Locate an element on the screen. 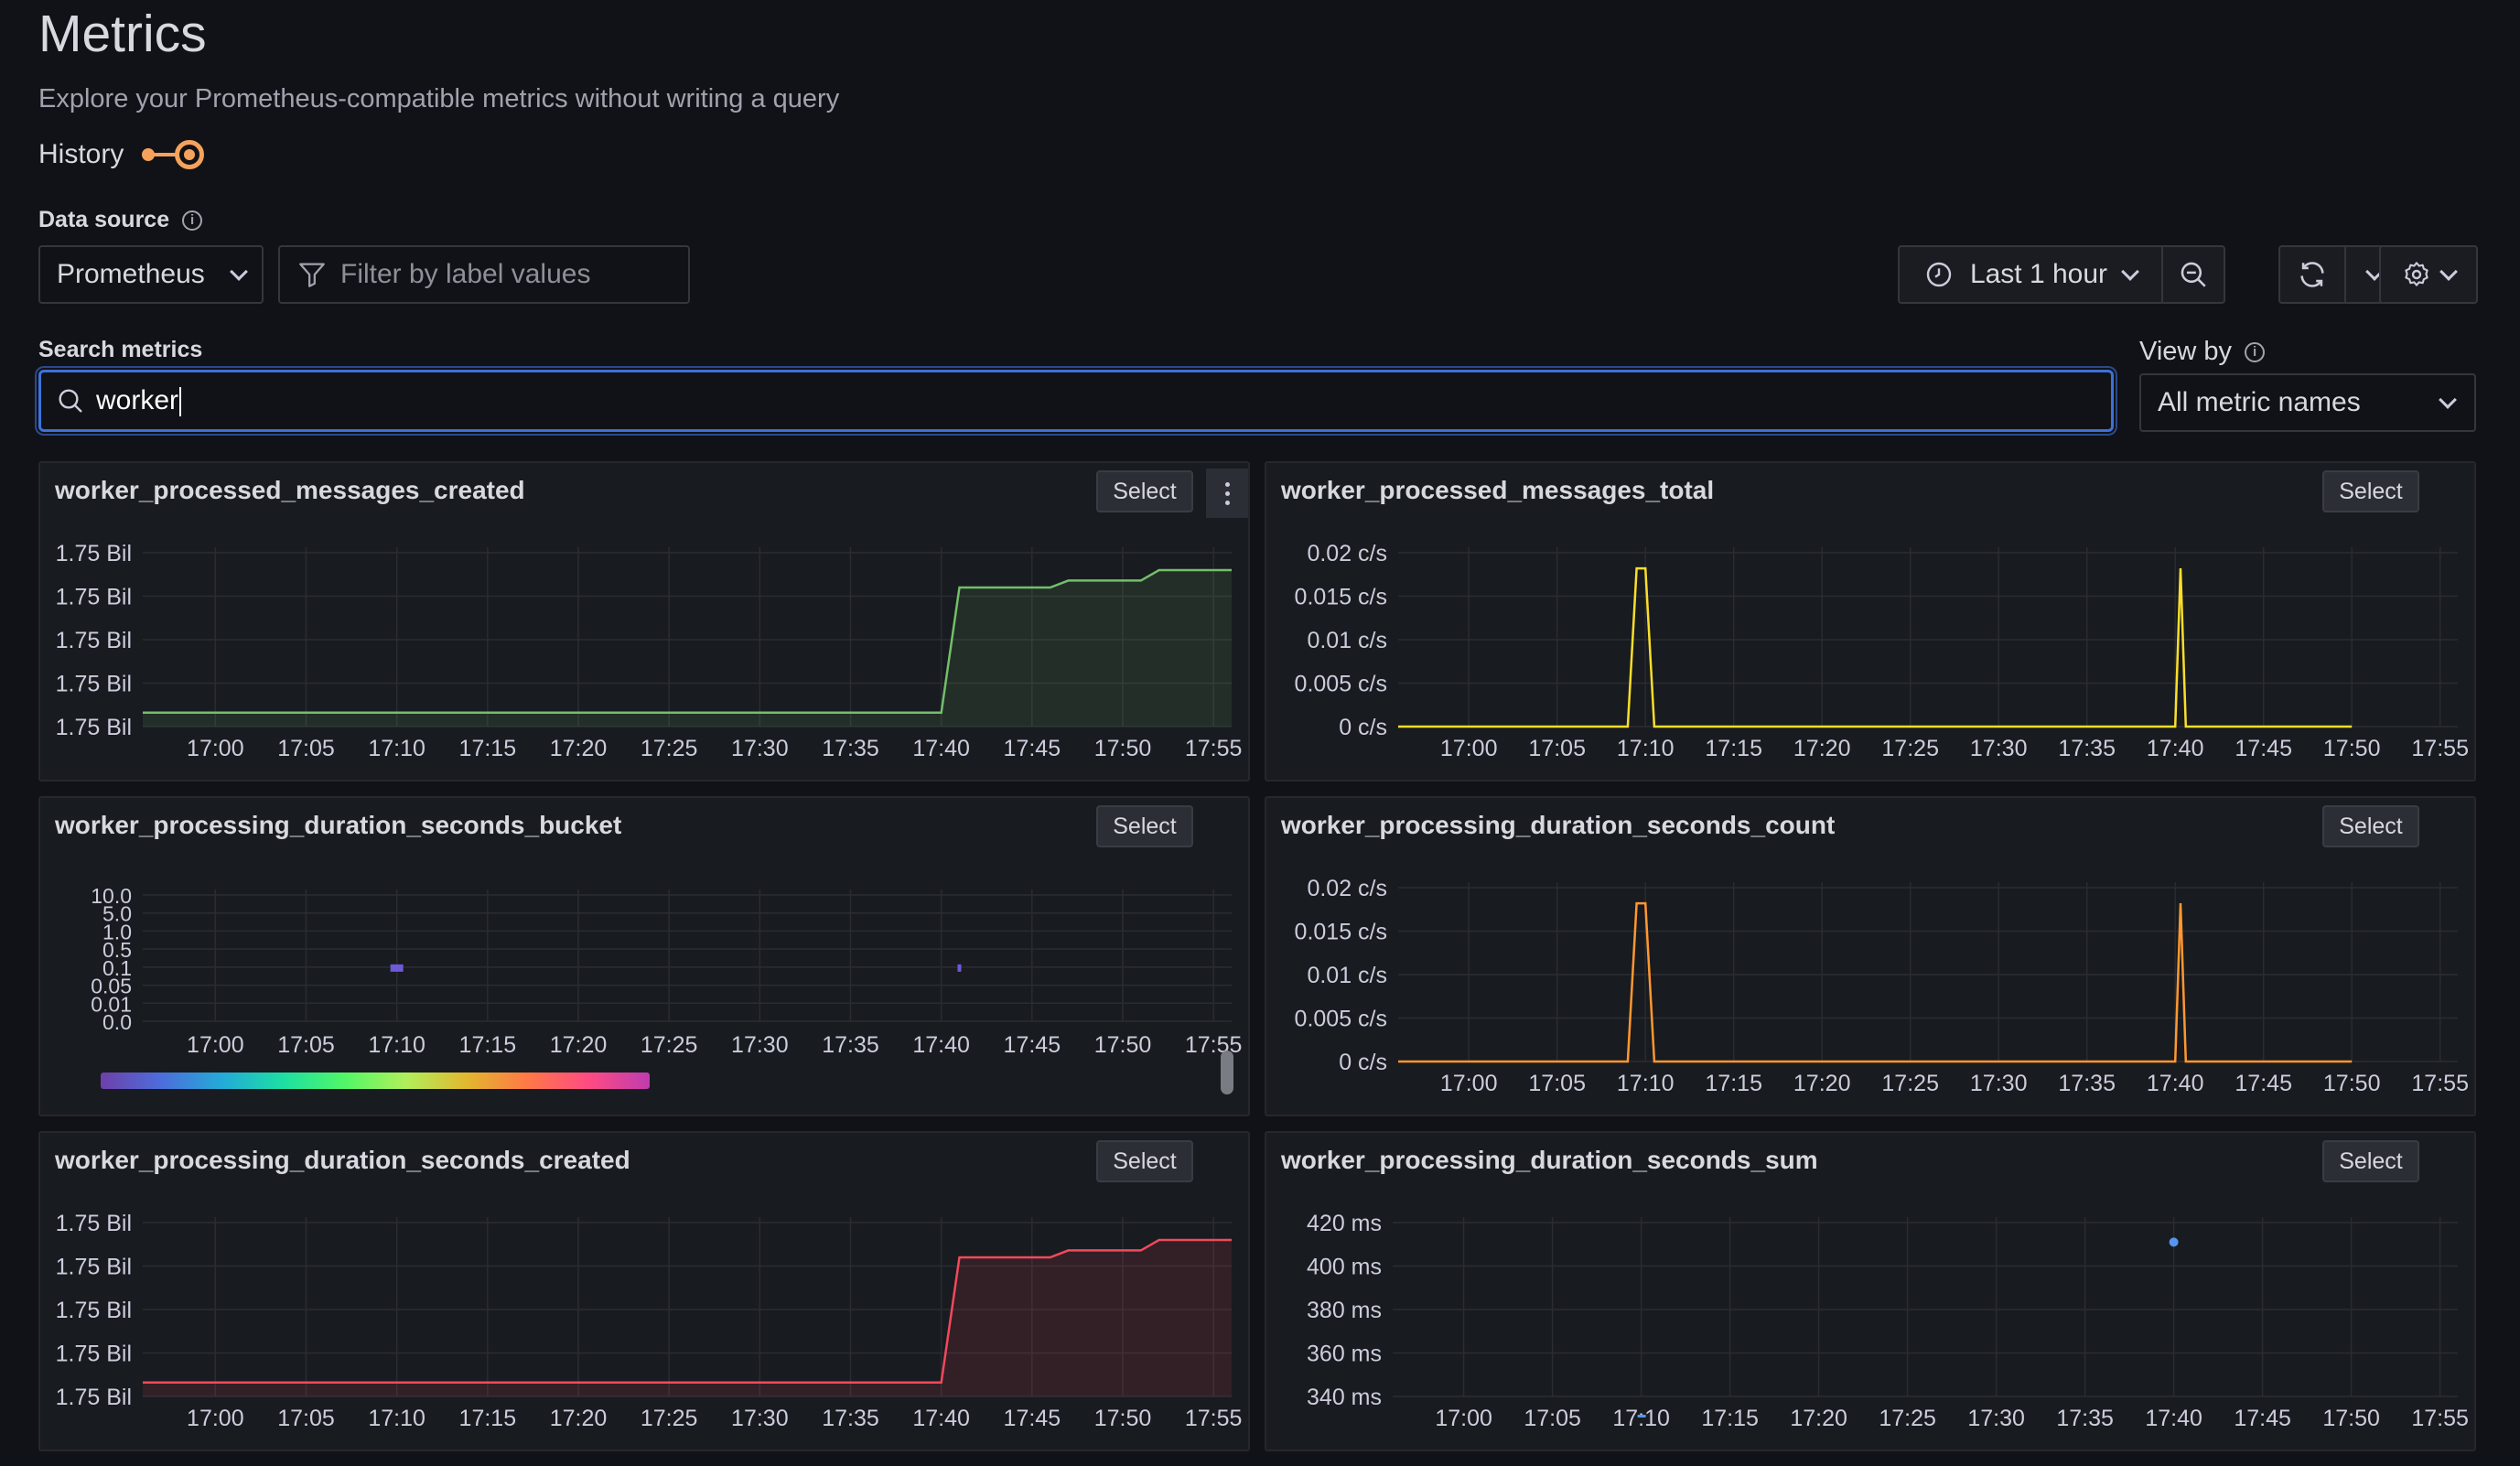  y-tick-label: 0.015 c/s is located at coordinates (1341, 598).